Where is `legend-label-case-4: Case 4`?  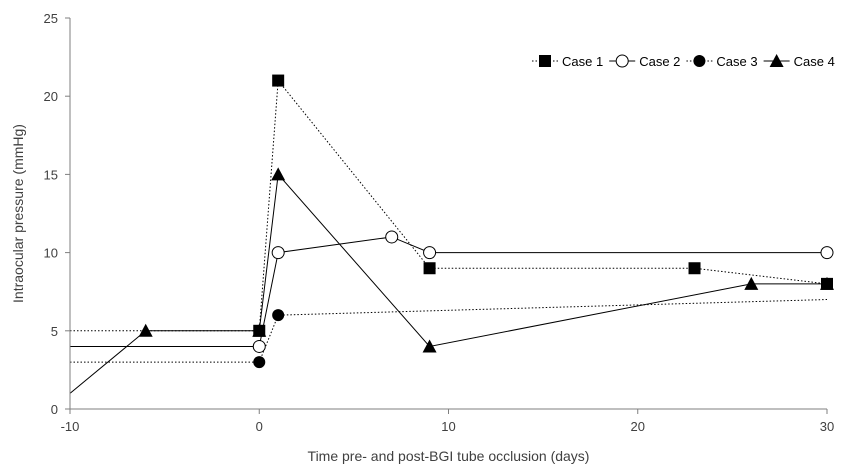 legend-label-case-4: Case 4 is located at coordinates (814, 61).